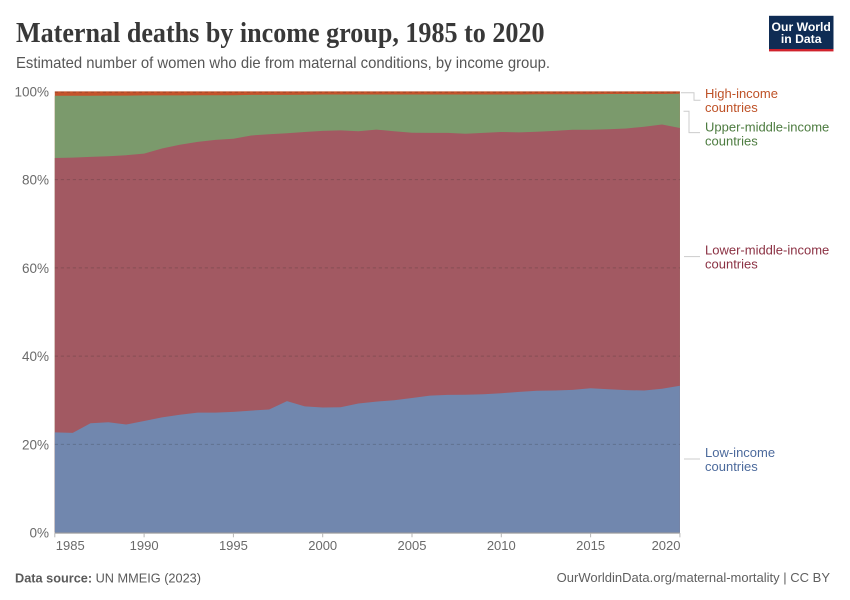  Describe the element at coordinates (35, 180) in the screenshot. I see `svg-text: 80%` at that location.